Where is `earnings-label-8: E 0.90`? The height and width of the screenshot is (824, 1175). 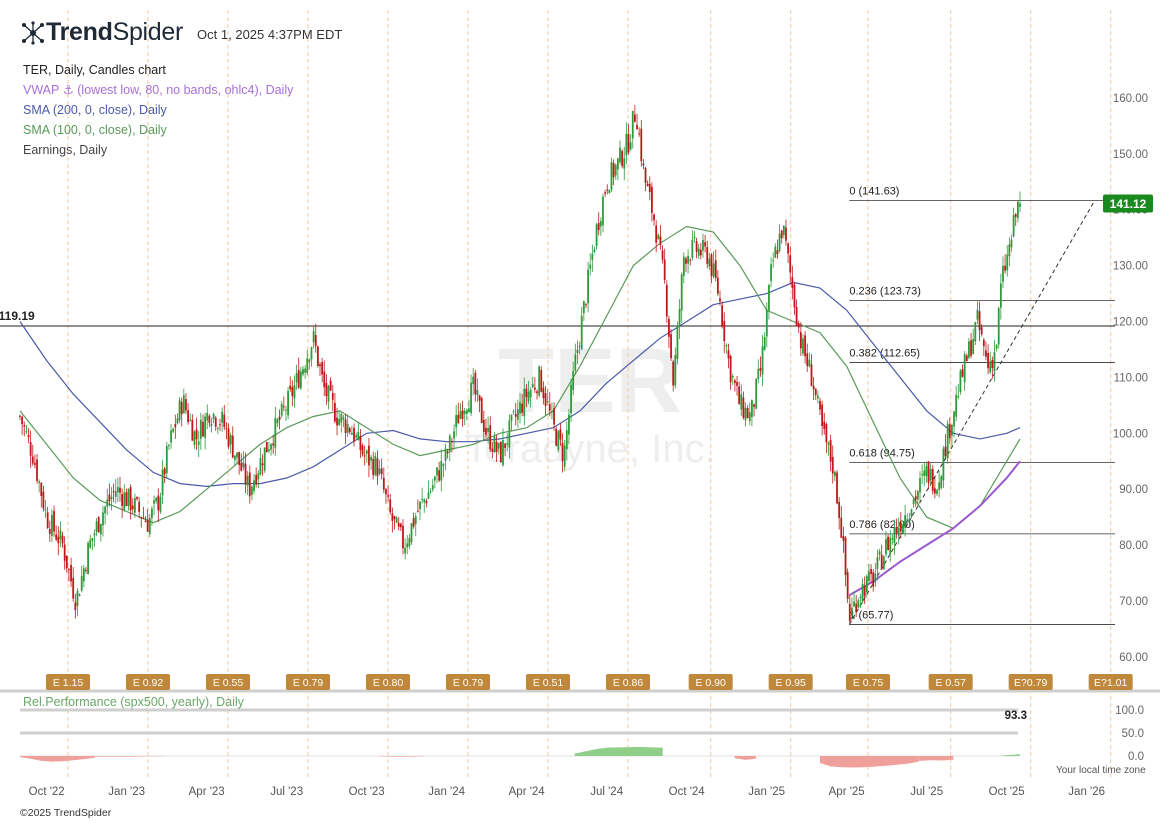
earnings-label-8: E 0.90 is located at coordinates (710, 683).